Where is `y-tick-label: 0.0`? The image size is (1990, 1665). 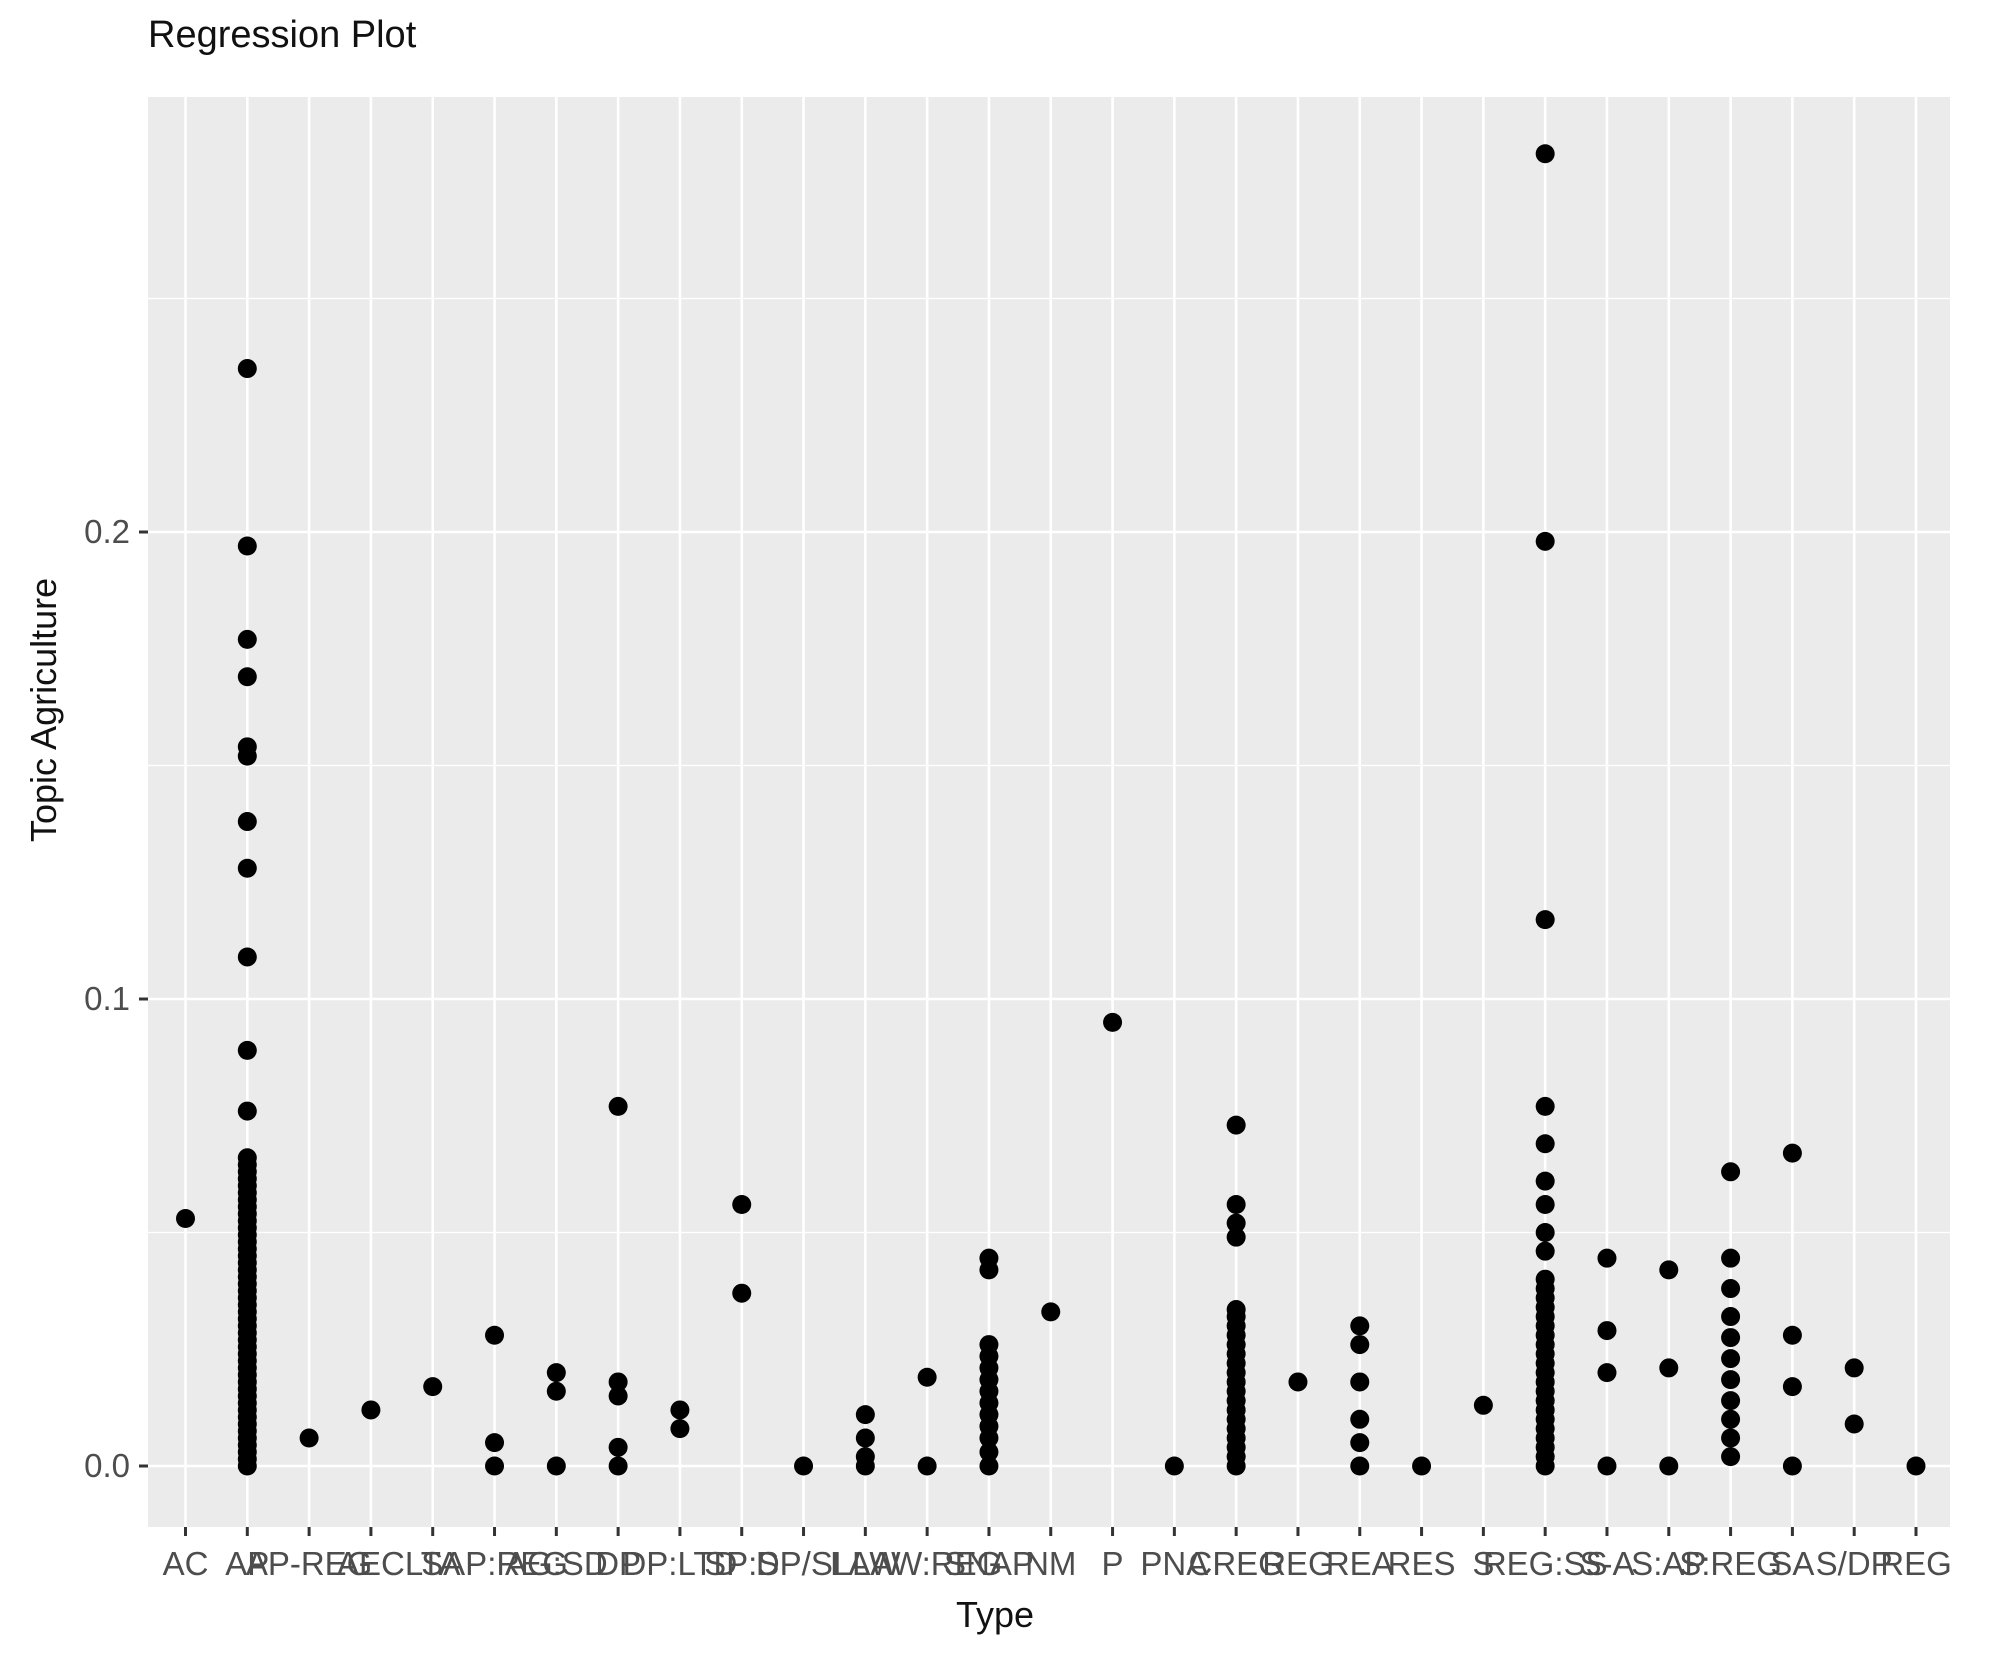 y-tick-label: 0.0 is located at coordinates (107, 1465).